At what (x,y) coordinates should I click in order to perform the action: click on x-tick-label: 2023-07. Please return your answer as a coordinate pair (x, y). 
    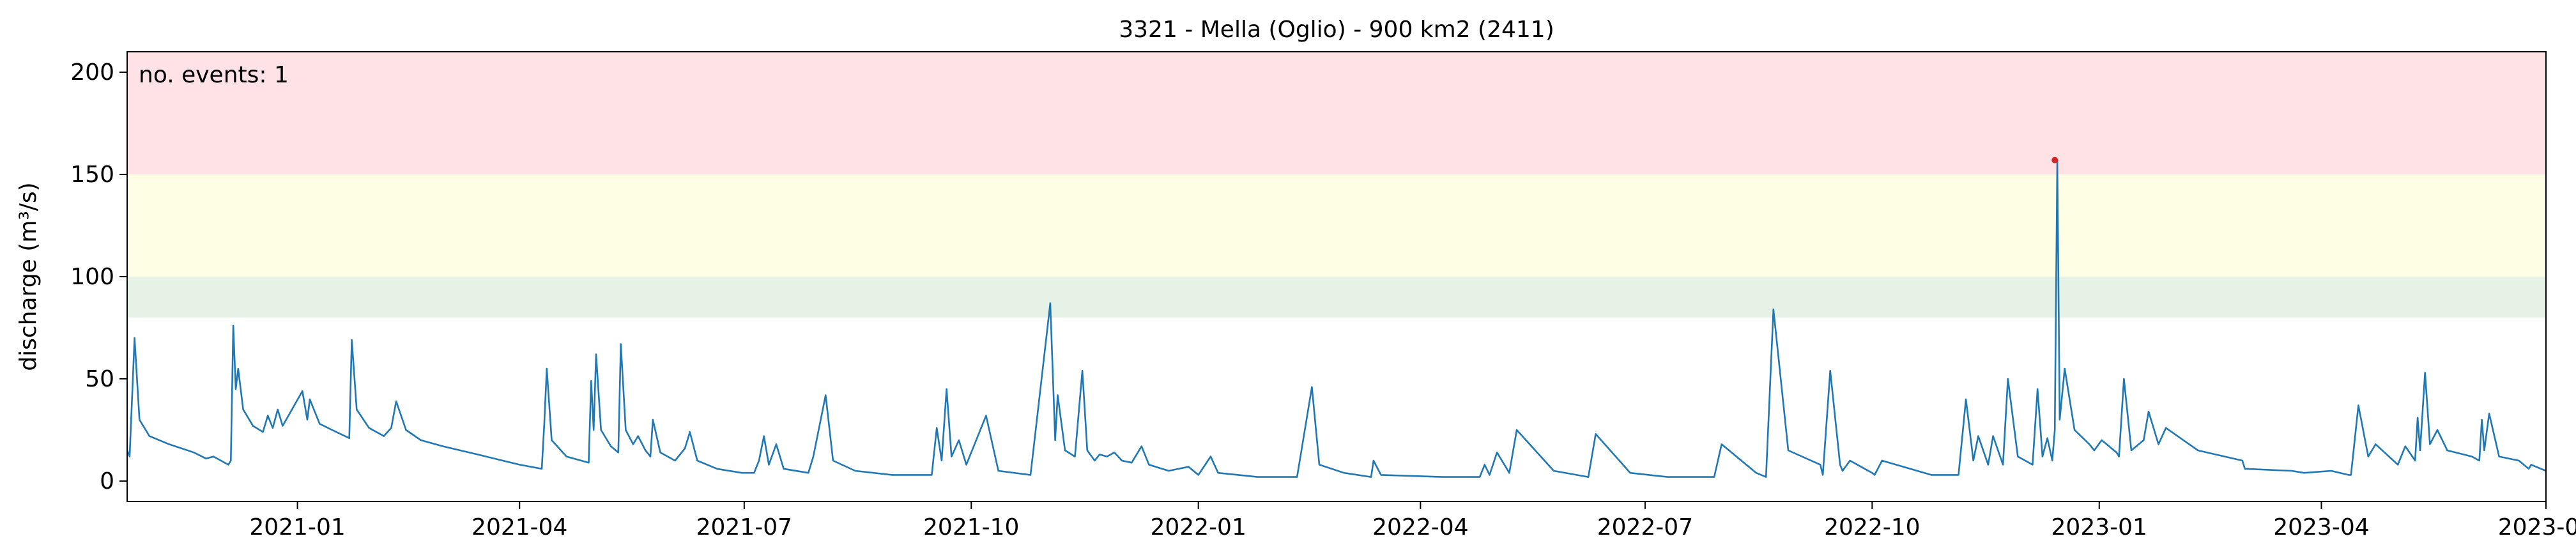
    Looking at the image, I should click on (2537, 527).